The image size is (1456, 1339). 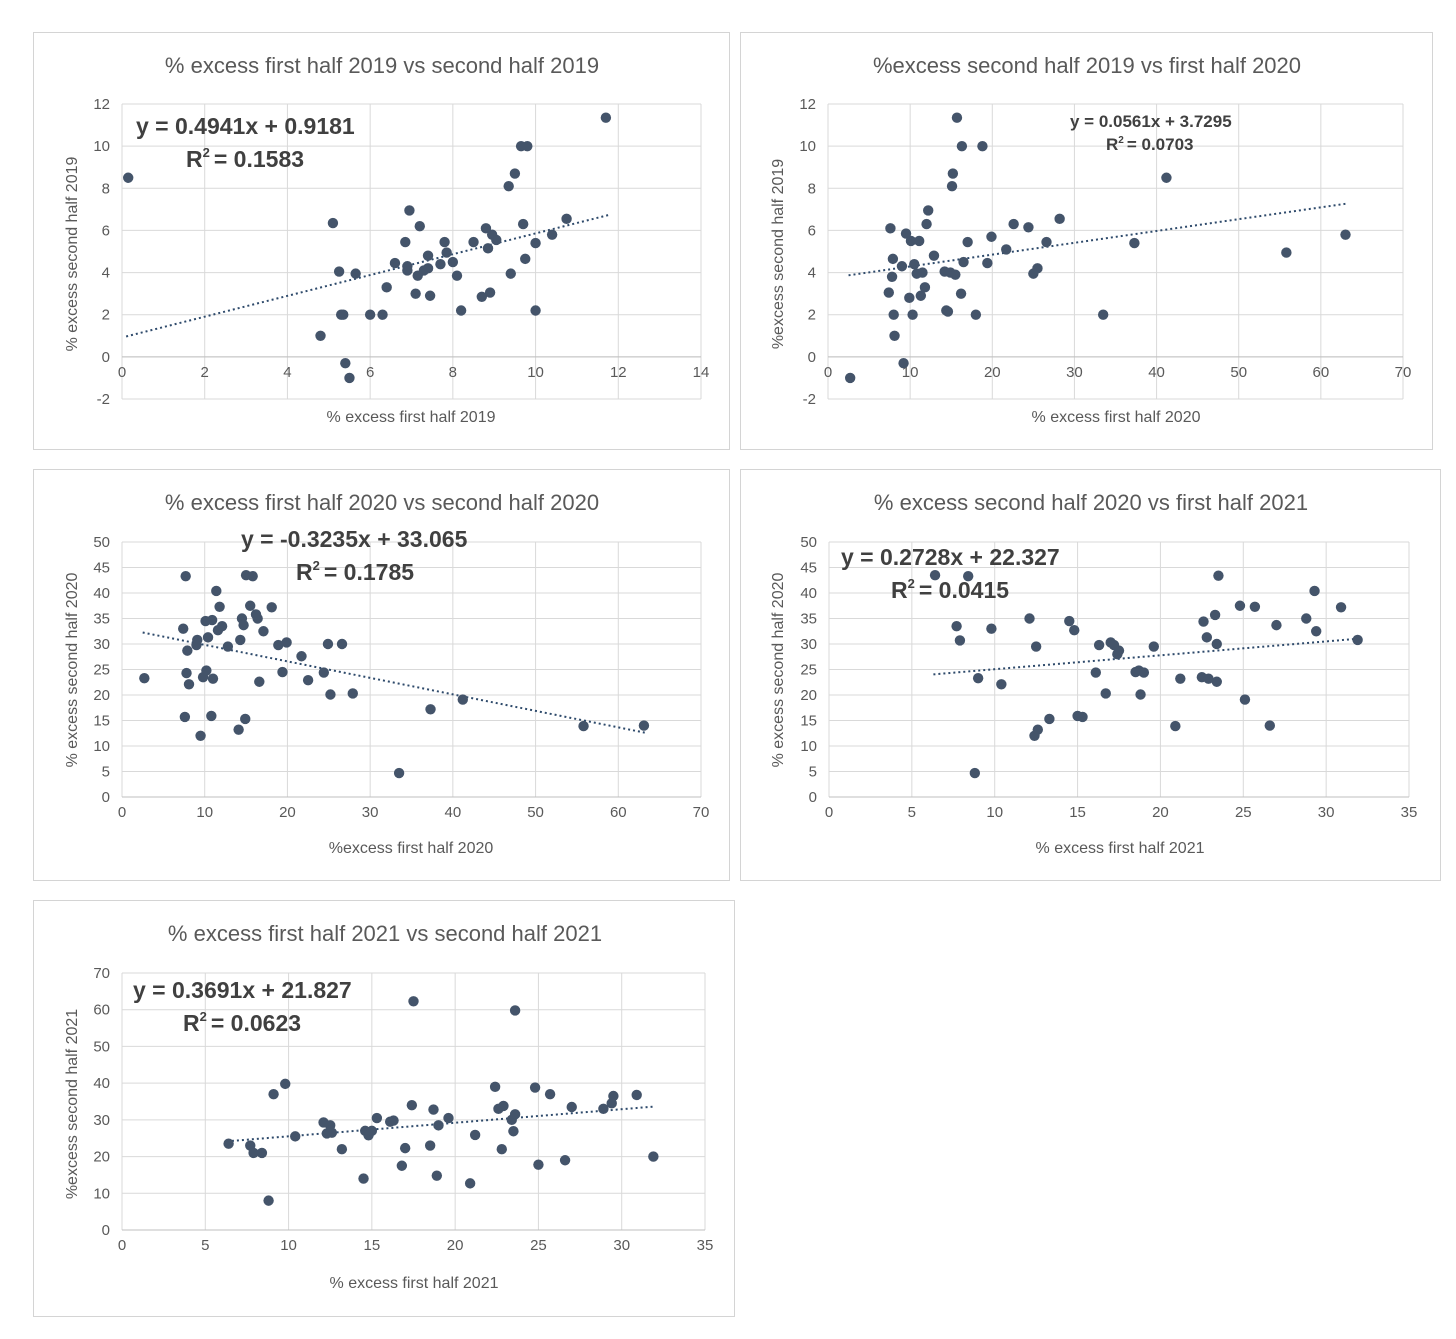 What do you see at coordinates (808, 619) in the screenshot?
I see `y-tick-label: 35` at bounding box center [808, 619].